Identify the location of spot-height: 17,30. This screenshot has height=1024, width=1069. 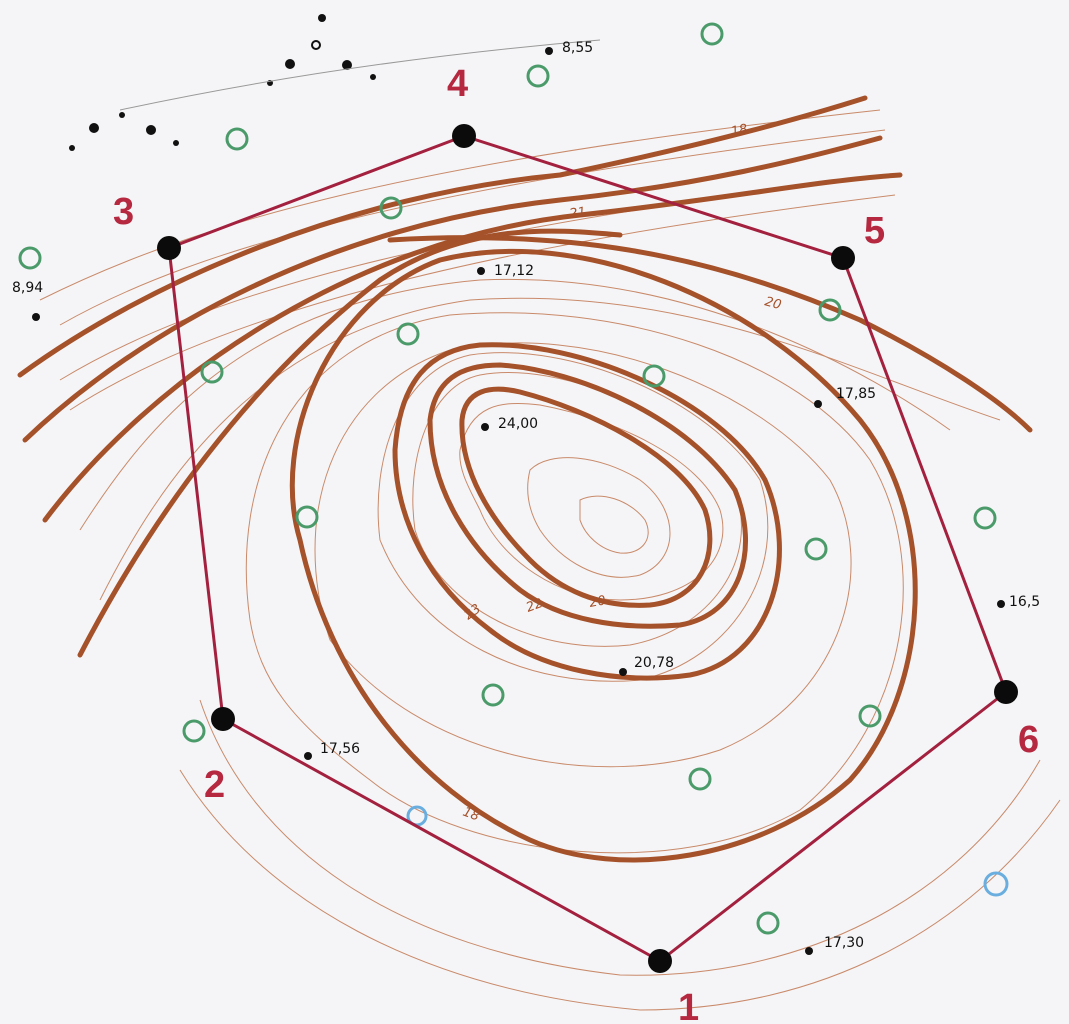
(834, 945).